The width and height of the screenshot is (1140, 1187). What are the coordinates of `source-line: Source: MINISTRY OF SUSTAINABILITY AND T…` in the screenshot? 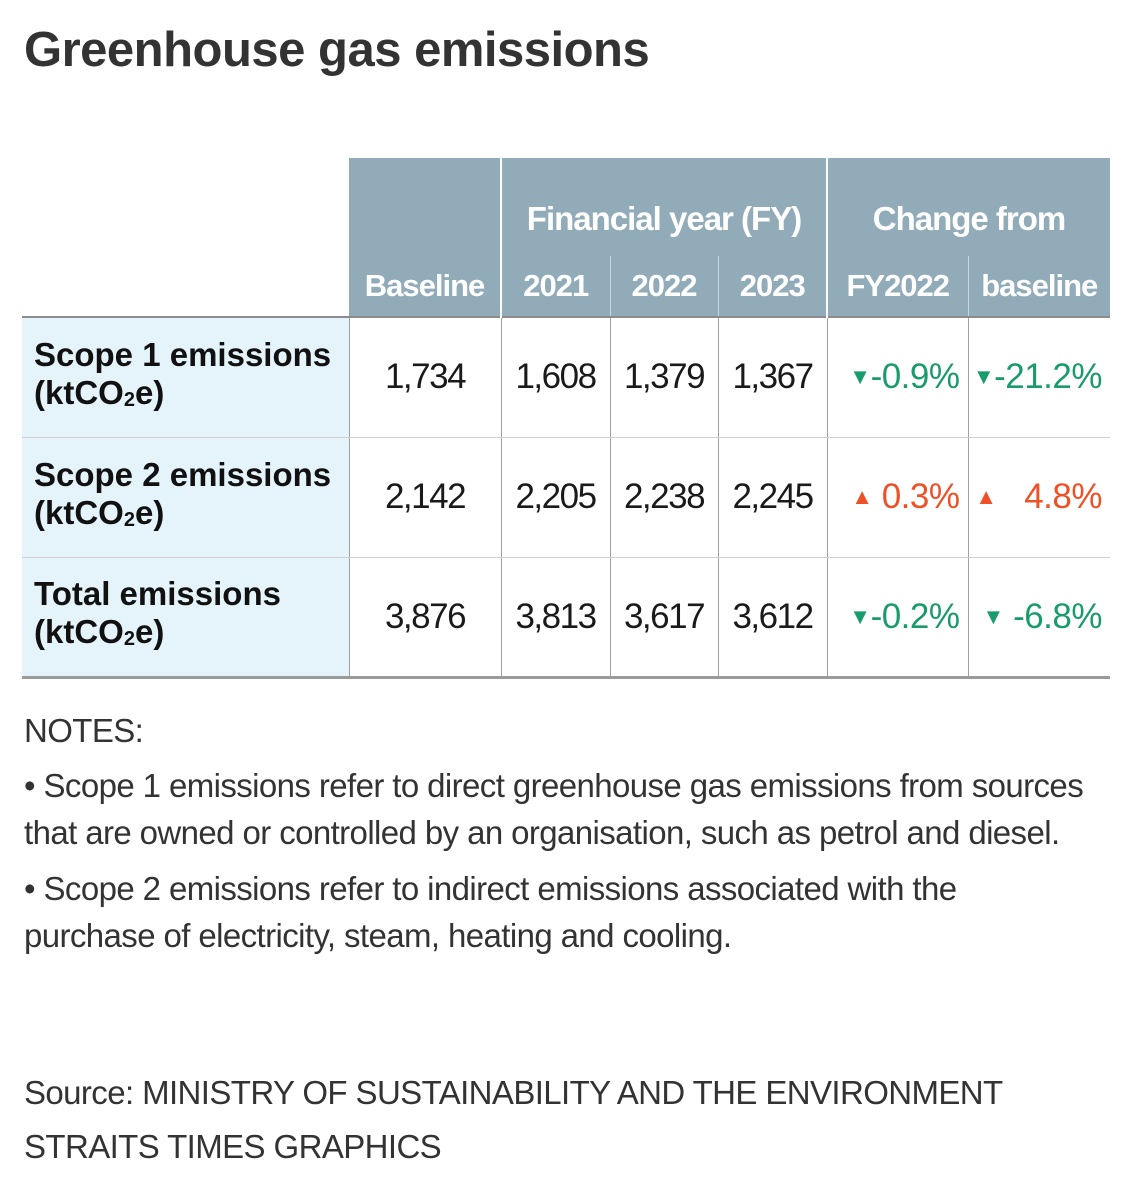 It's located at (513, 1092).